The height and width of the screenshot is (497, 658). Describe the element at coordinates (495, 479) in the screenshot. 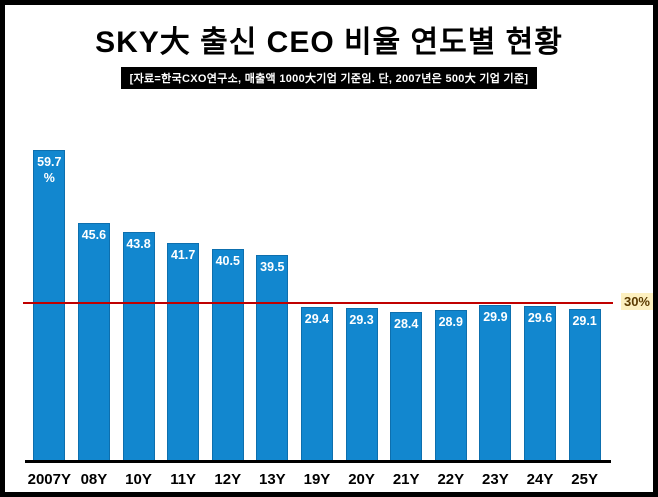

I see `x-axis-label-23Y: 23Y` at that location.